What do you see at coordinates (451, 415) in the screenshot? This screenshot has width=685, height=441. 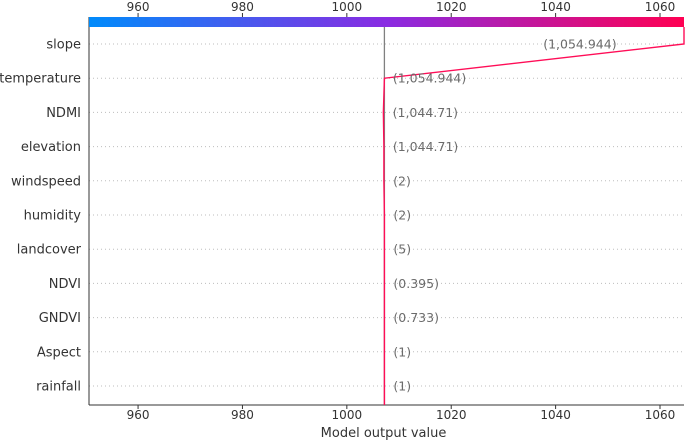 I see `bottom-tick-label: 1020` at bounding box center [451, 415].